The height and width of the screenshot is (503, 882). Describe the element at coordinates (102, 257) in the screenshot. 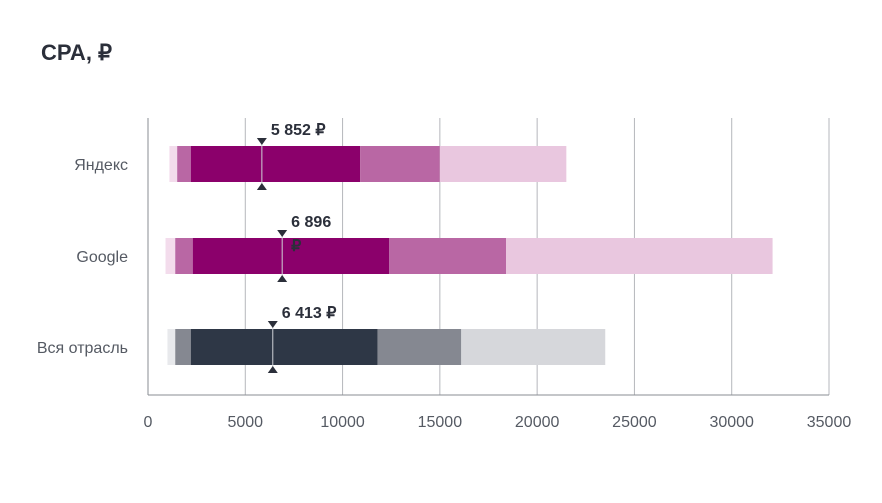

I see `category-label: Google` at that location.